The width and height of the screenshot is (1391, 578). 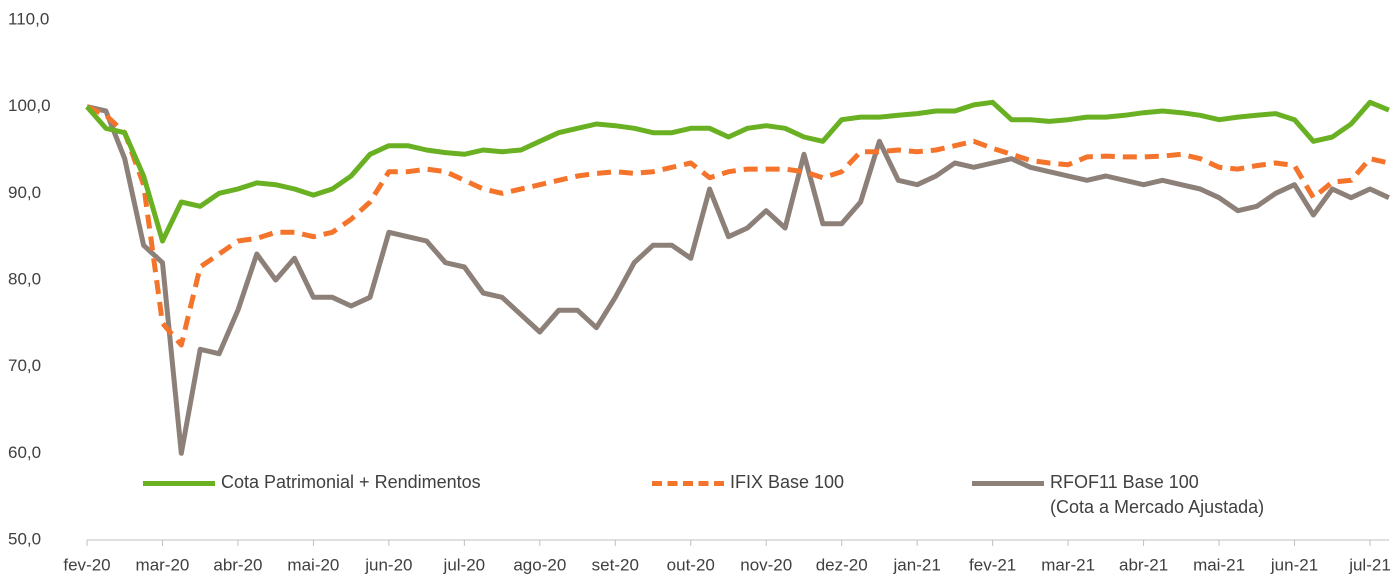 What do you see at coordinates (388, 564) in the screenshot?
I see `x-tick-label: jun-20` at bounding box center [388, 564].